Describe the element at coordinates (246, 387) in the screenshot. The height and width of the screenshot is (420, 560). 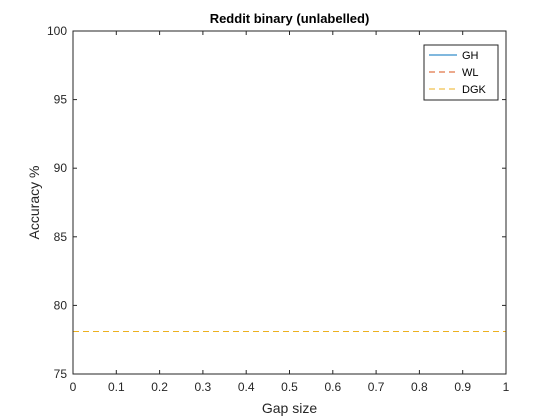
I see `x-tick-label: 0.4` at that location.